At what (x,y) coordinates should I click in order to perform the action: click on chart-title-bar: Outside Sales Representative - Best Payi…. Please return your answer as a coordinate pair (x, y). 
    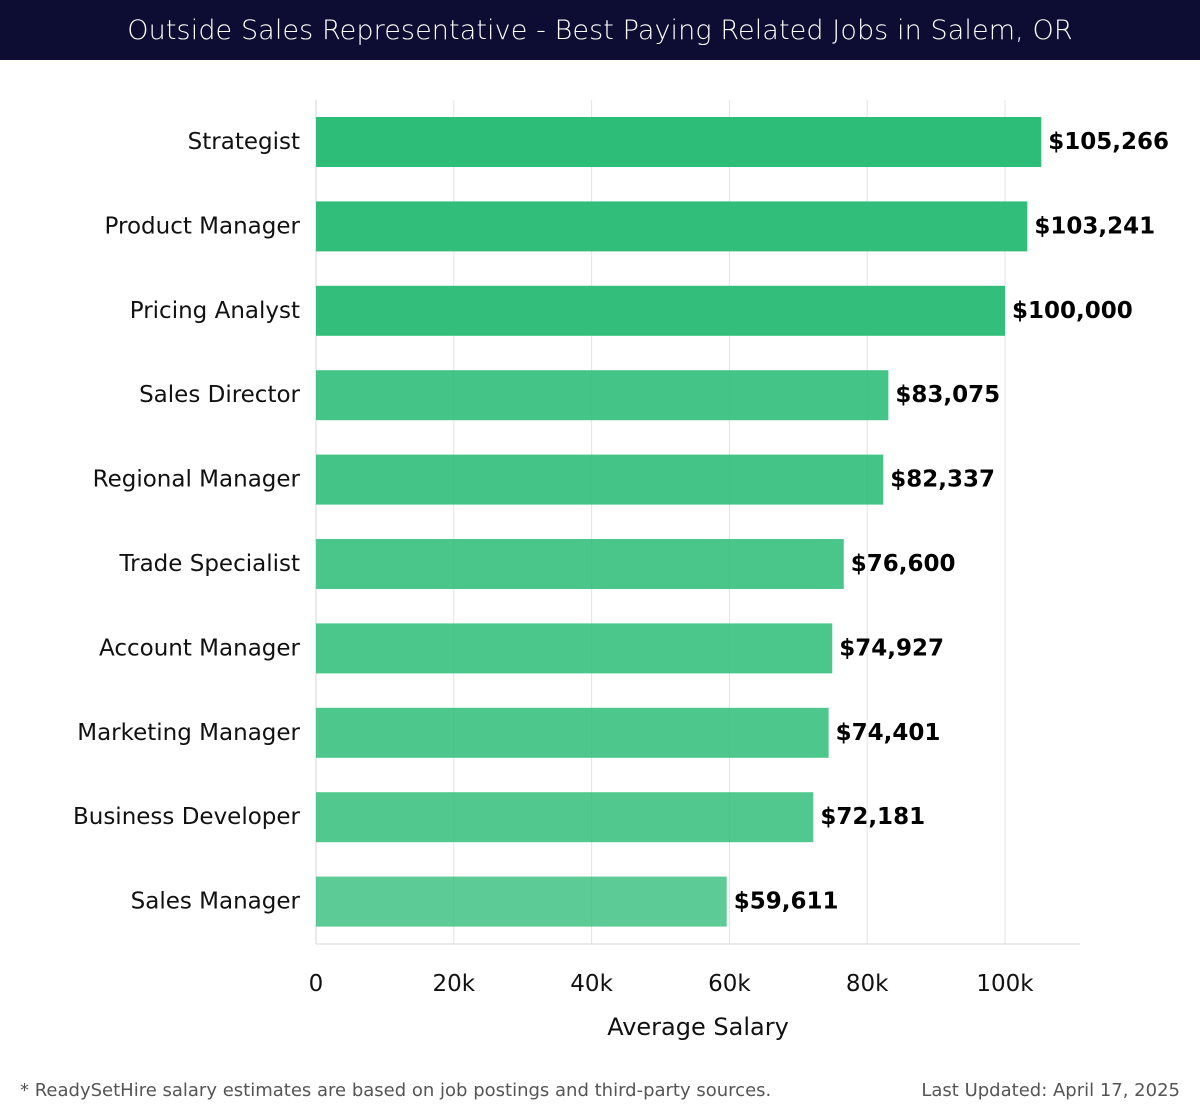
    Looking at the image, I should click on (600, 30).